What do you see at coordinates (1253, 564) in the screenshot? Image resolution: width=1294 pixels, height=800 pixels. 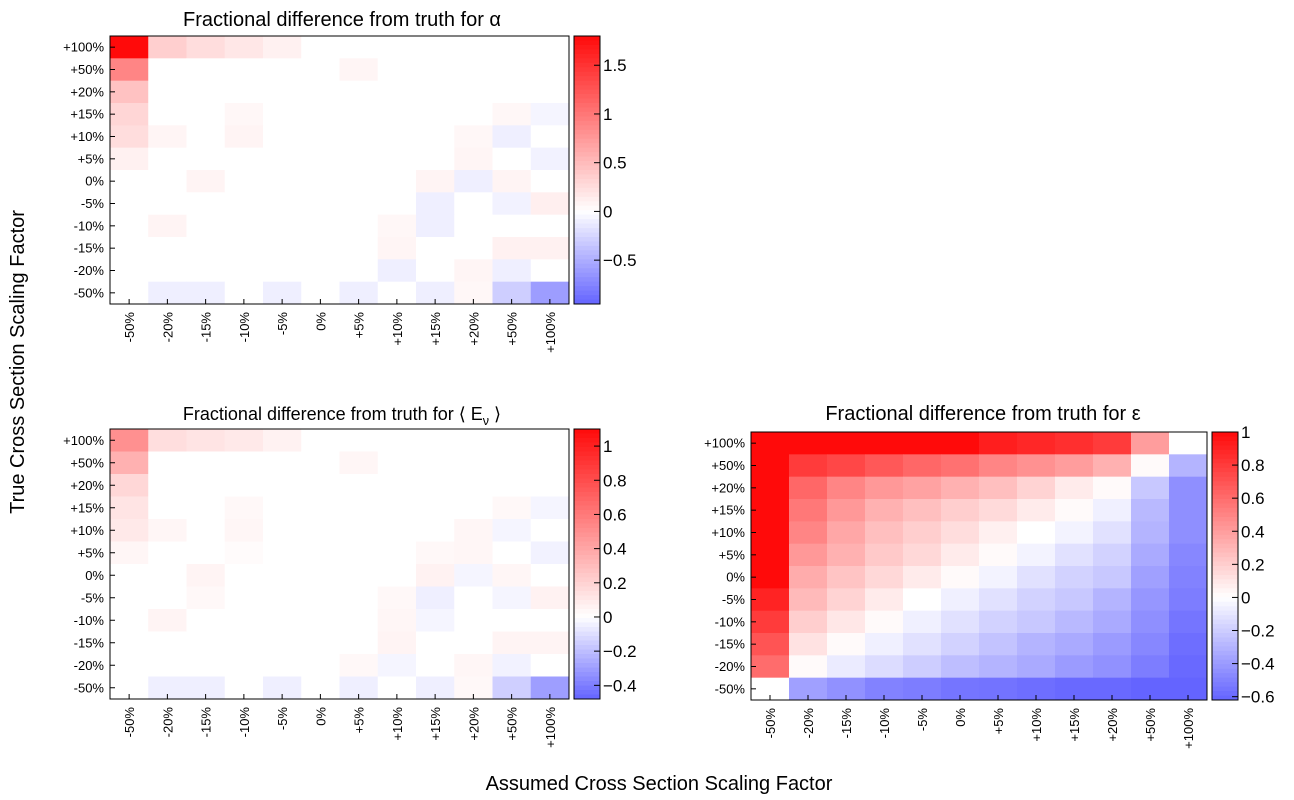 I see `colorbar-tick-label: 0.2` at bounding box center [1253, 564].